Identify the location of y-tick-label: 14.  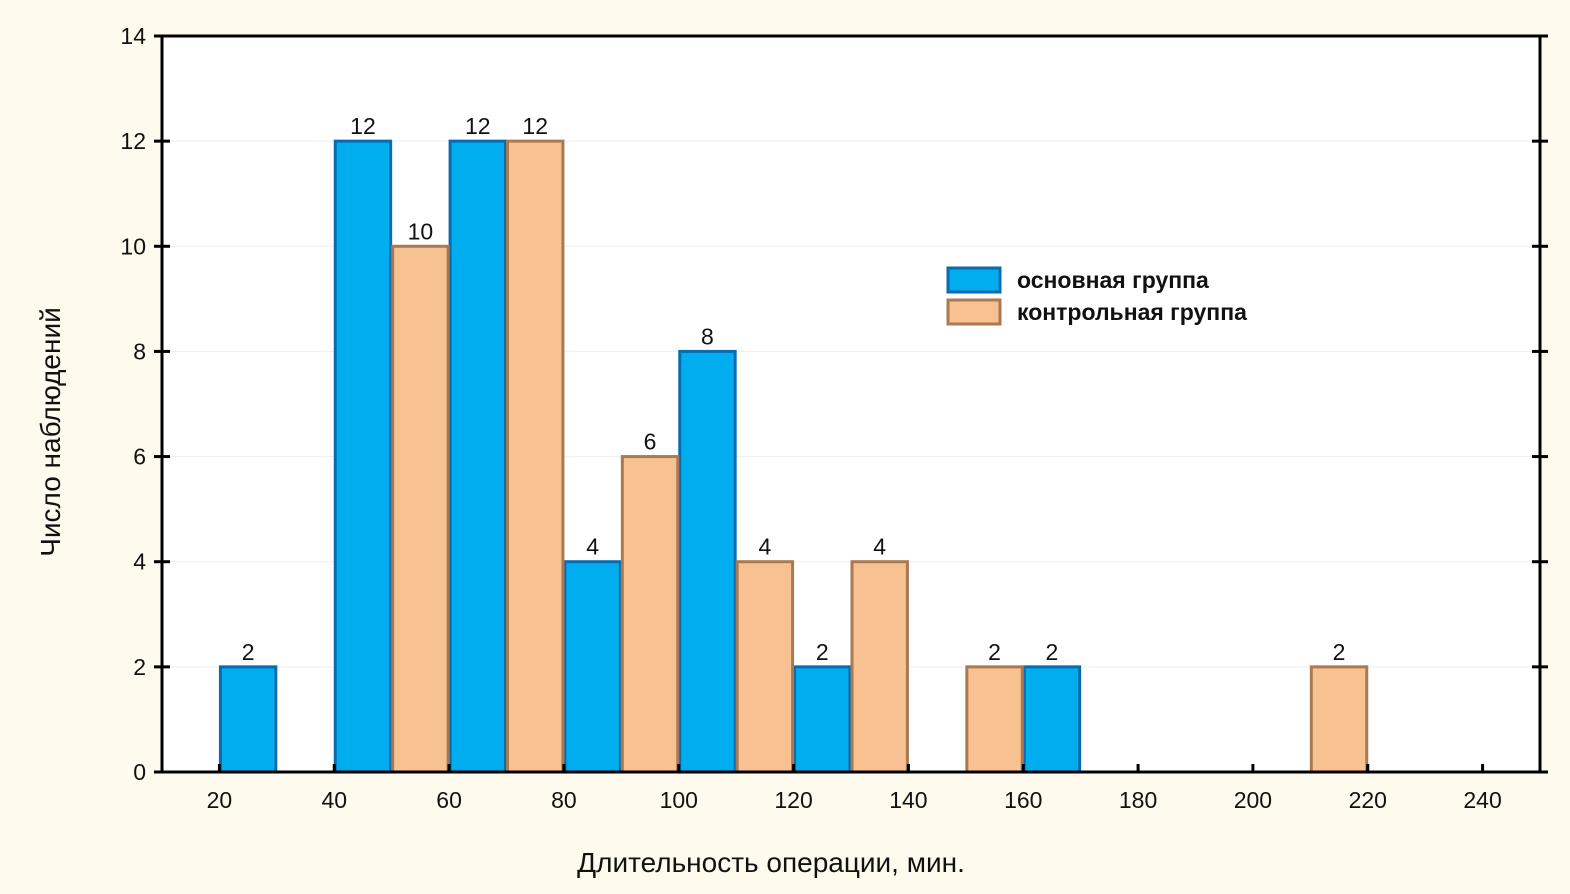
(133, 36).